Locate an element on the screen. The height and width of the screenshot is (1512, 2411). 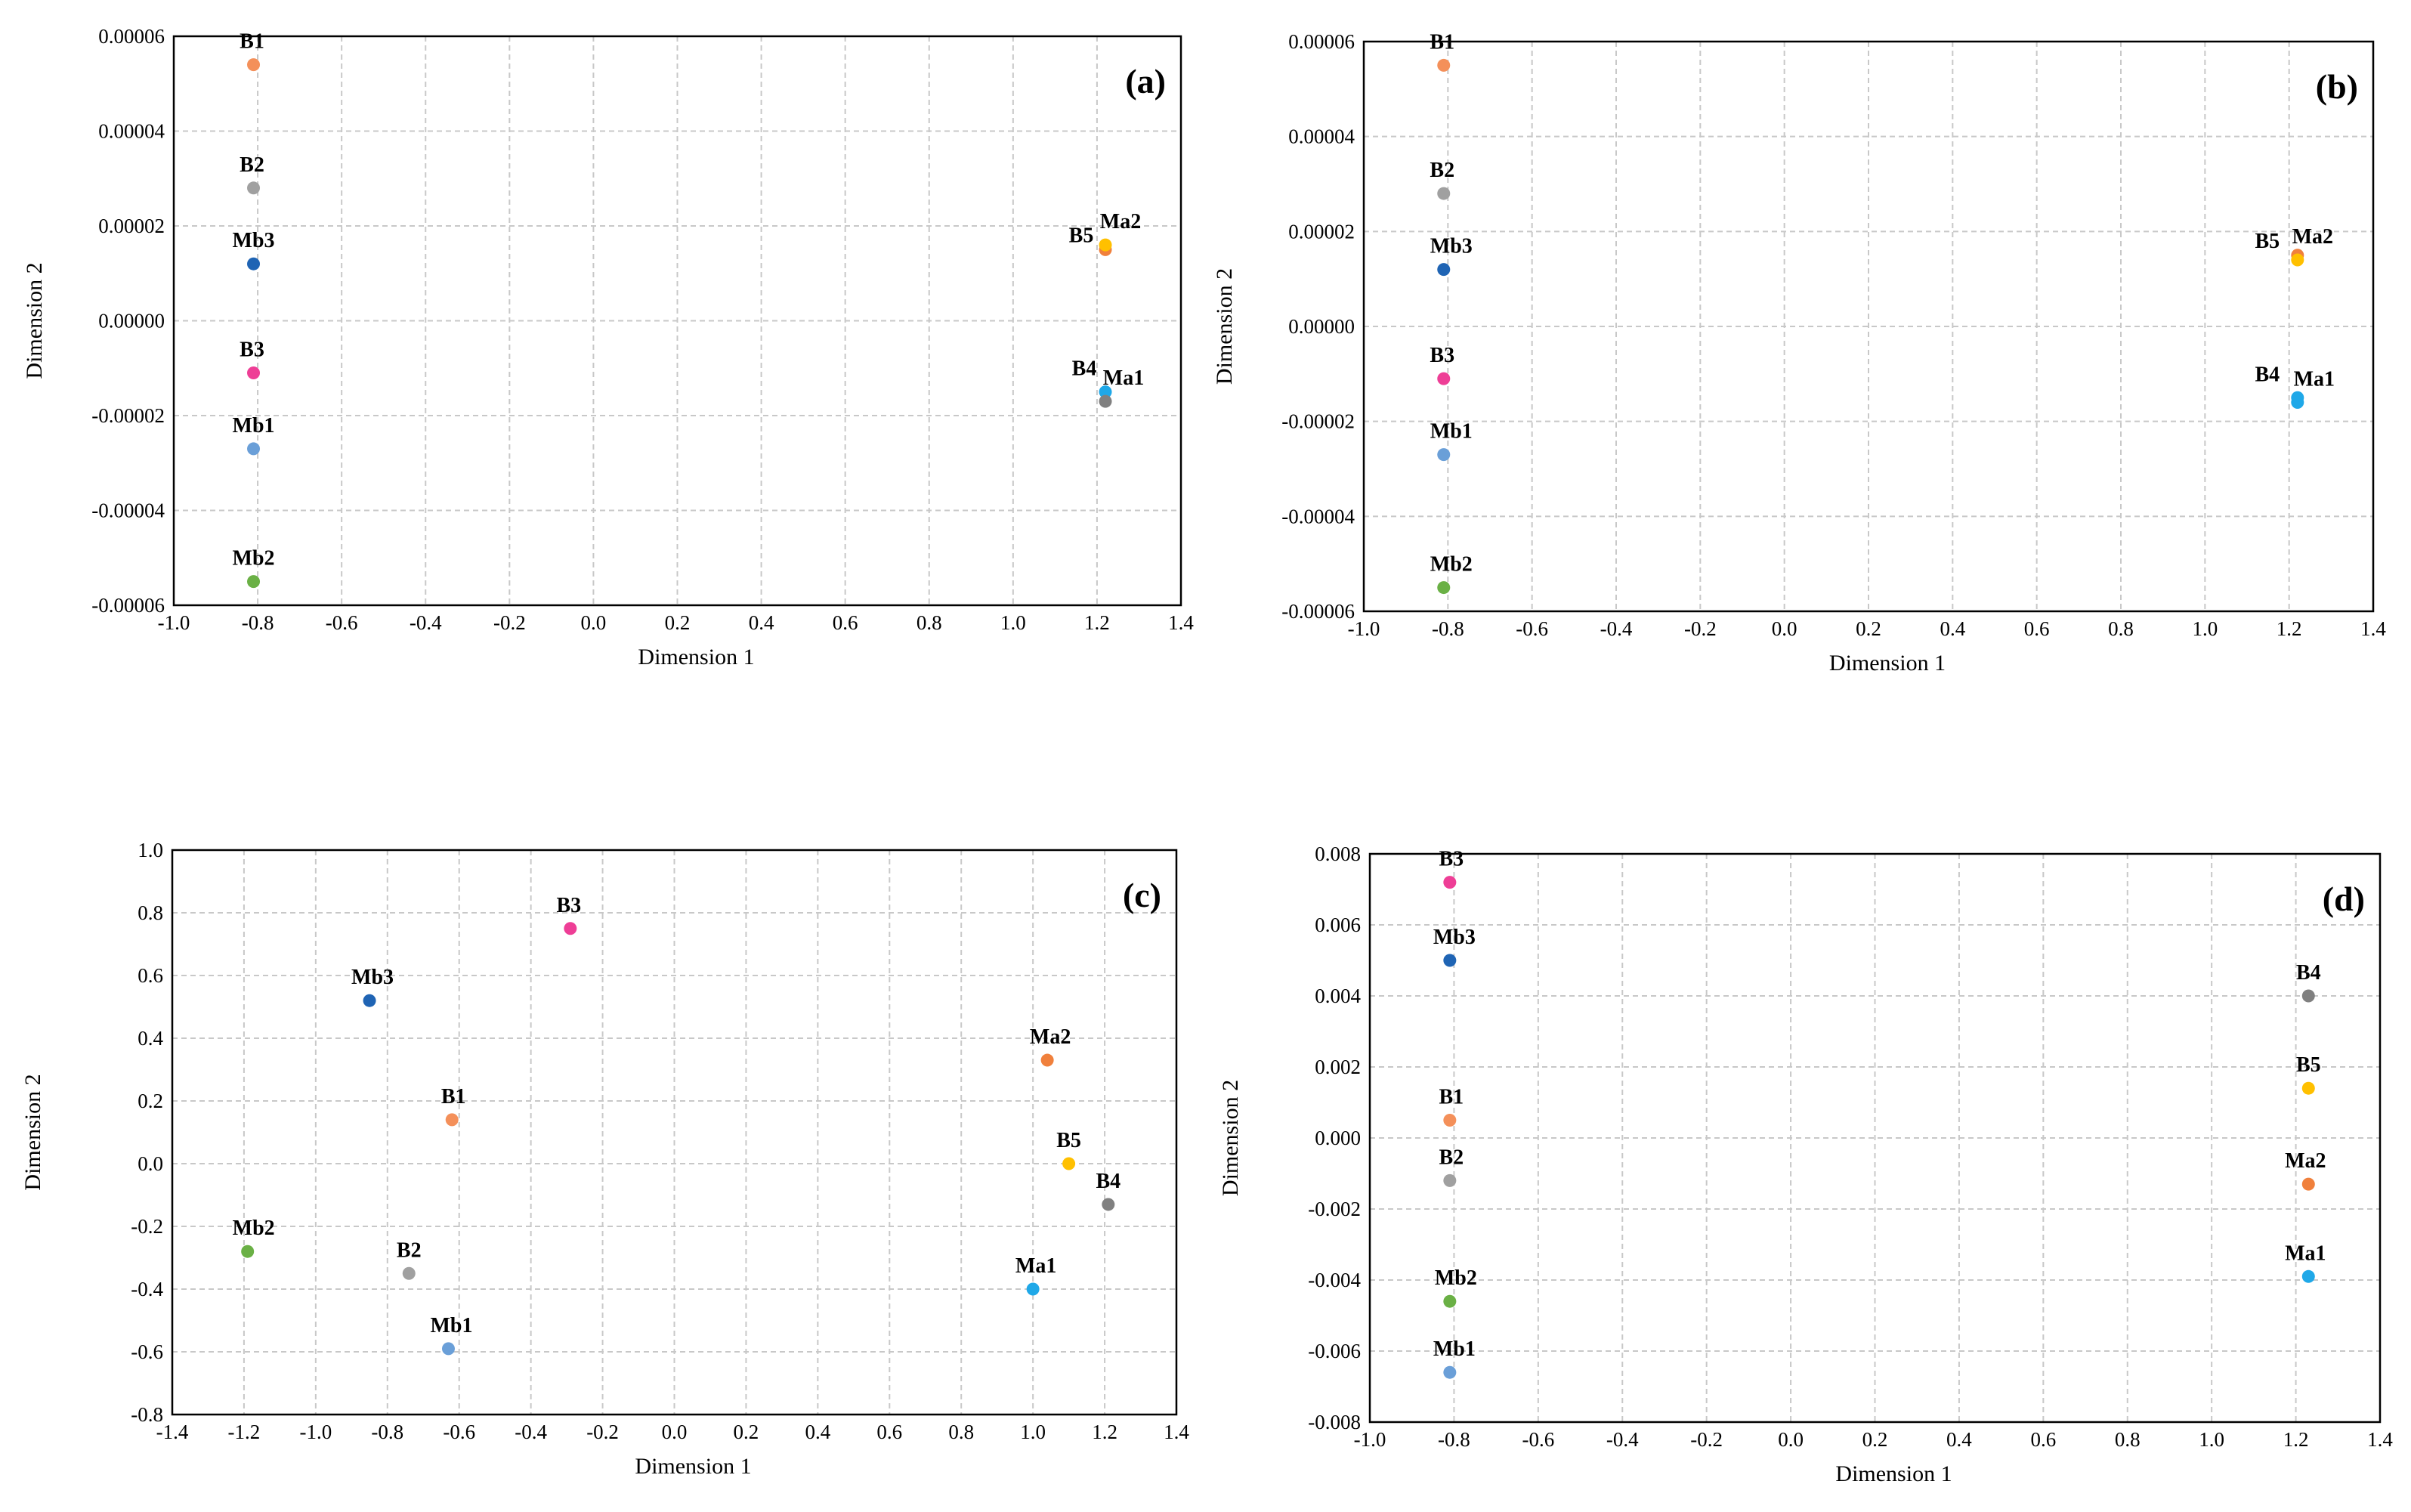
y-tick-label: 0.0 is located at coordinates (150, 1163).